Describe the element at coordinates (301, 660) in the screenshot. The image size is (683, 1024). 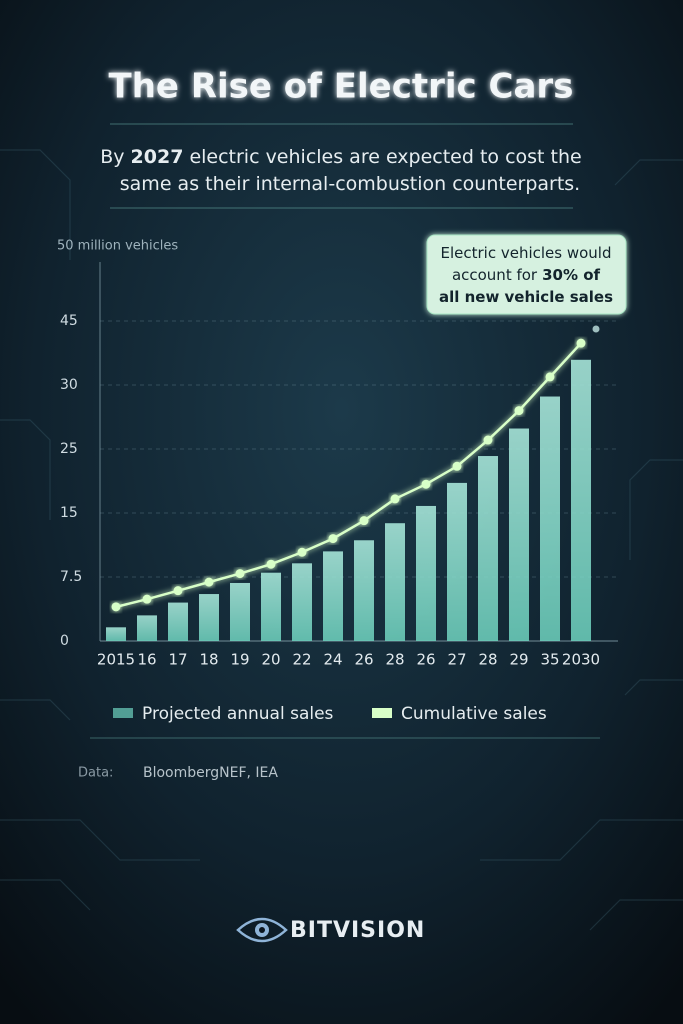
I see `x-tick-label: 22` at that location.